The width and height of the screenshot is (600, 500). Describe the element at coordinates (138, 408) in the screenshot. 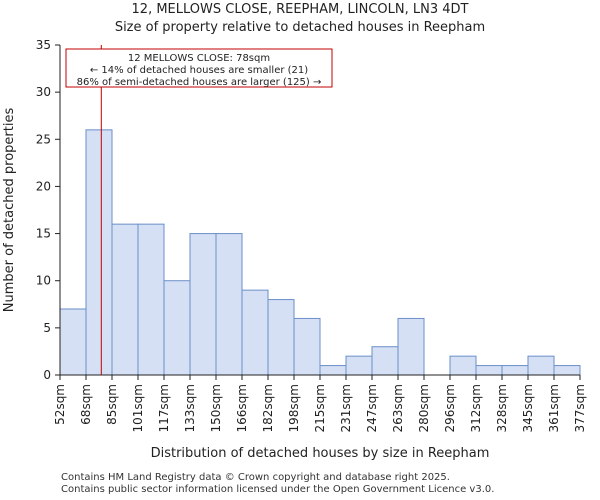

I see `x-tick-label: 101sqm` at that location.